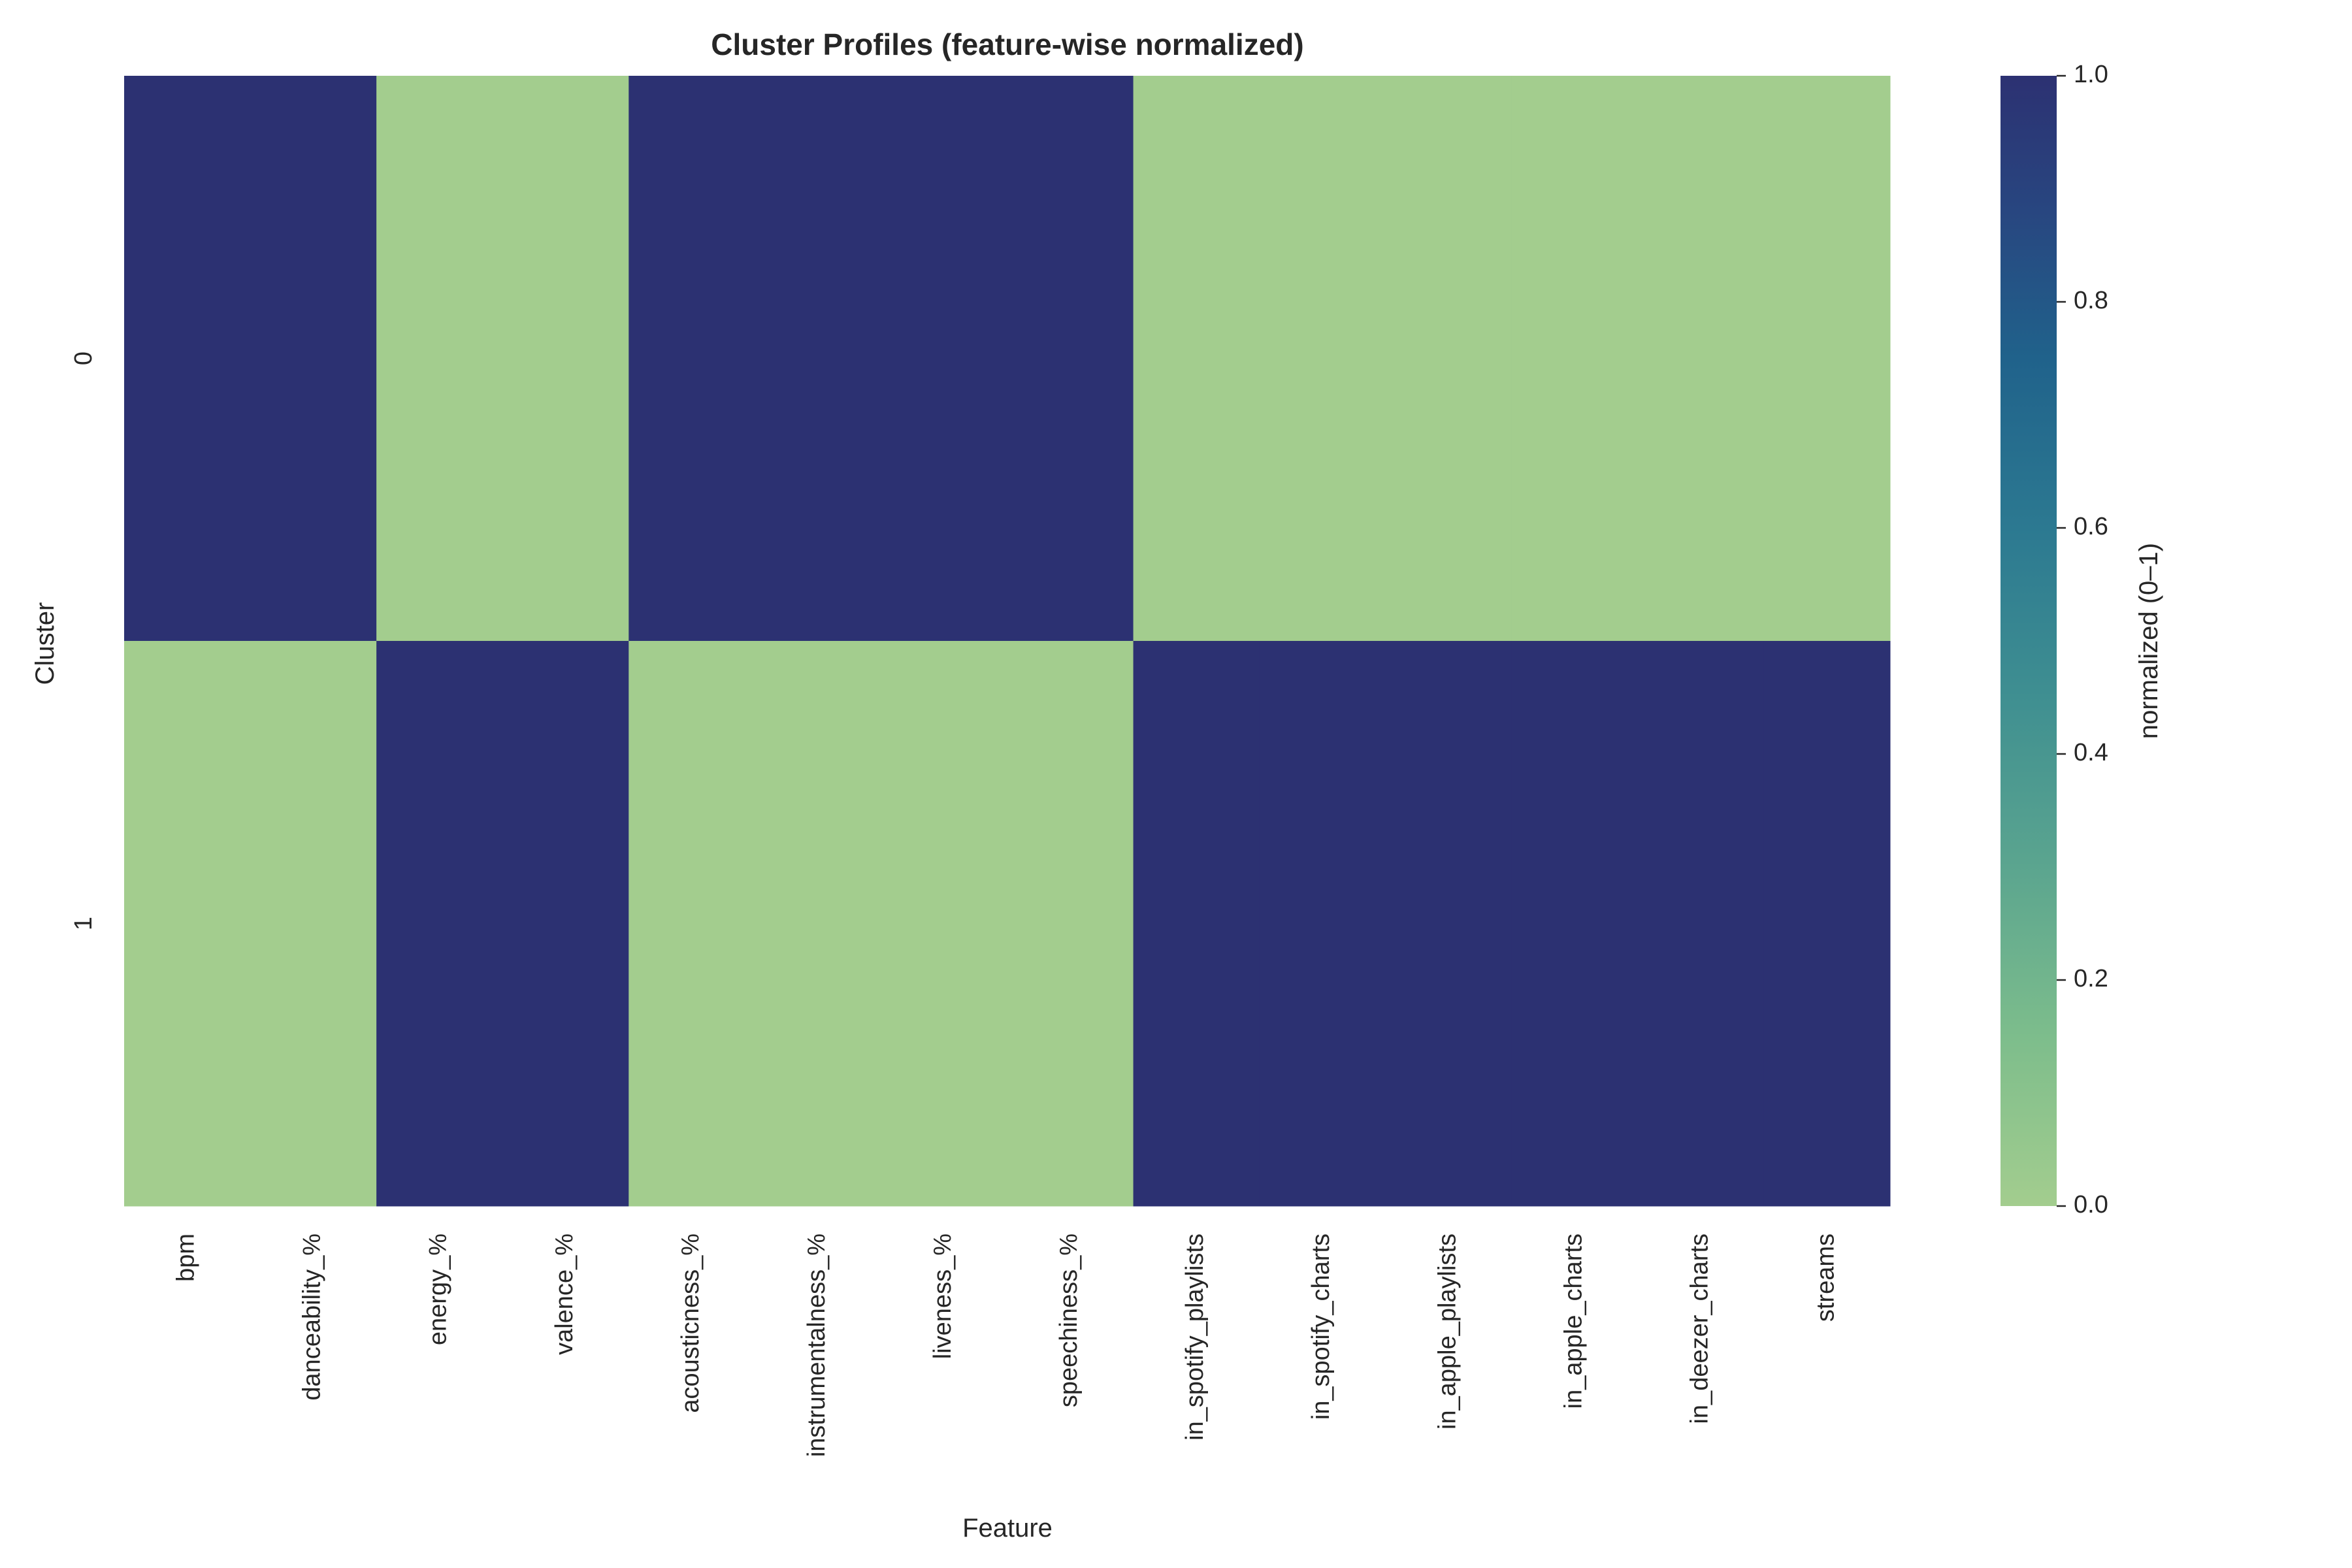 This screenshot has height=1568, width=2352. What do you see at coordinates (1321, 1326) in the screenshot?
I see `x-tick-label: in_spotify_charts` at bounding box center [1321, 1326].